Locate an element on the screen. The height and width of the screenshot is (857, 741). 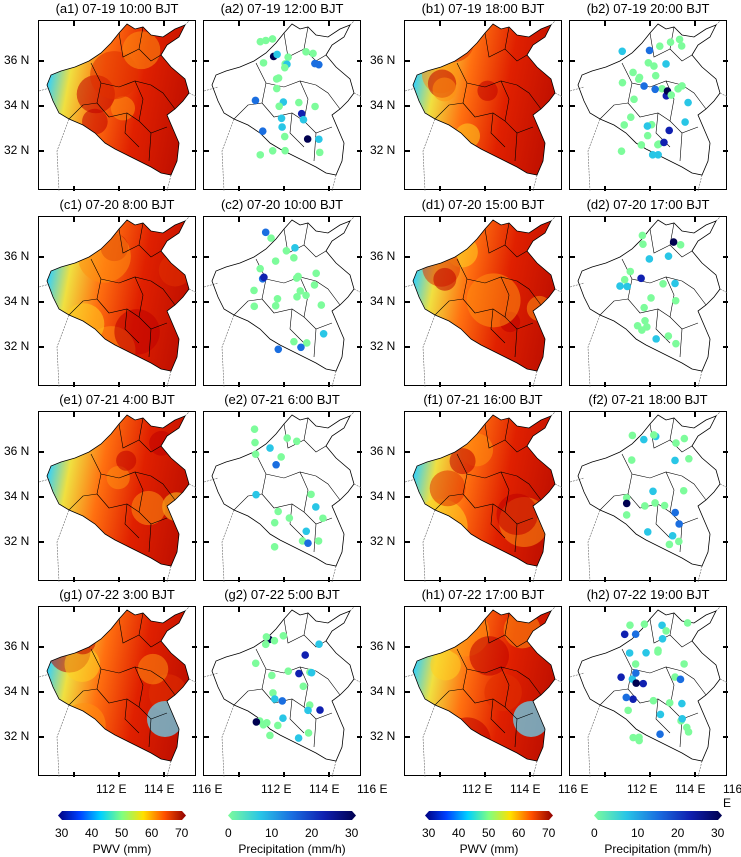
panel-title: (d1) 07-20 15:00 BJT is located at coordinates (483, 204).